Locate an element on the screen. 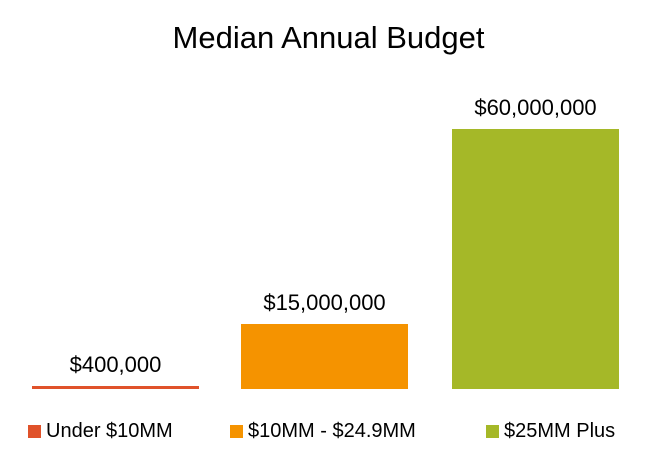  legend-item-25mm-plus: $25MM Plus is located at coordinates (550, 431).